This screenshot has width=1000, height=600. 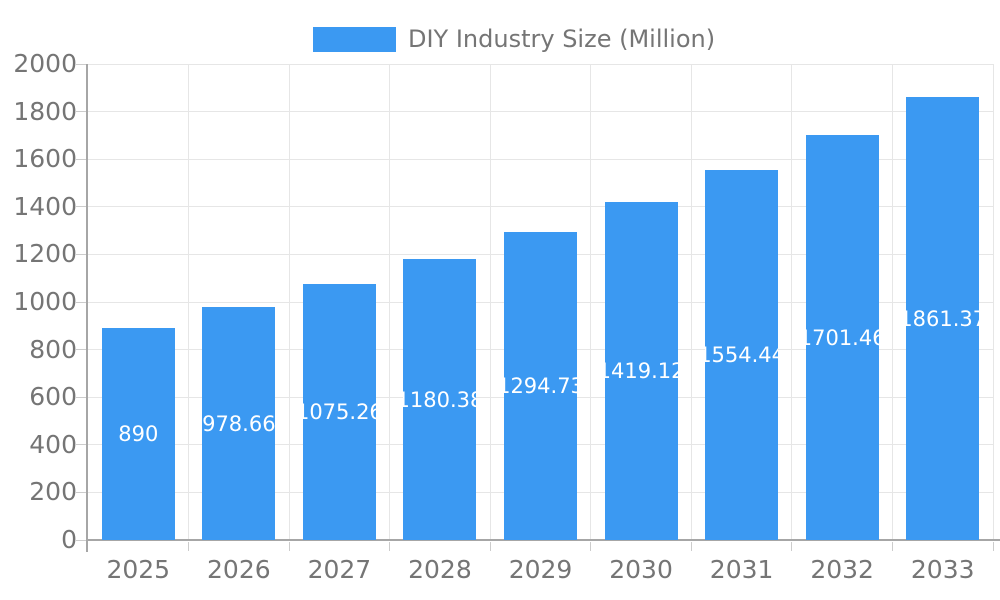 What do you see at coordinates (45, 206) in the screenshot?
I see `y-tick-label: 1400` at bounding box center [45, 206].